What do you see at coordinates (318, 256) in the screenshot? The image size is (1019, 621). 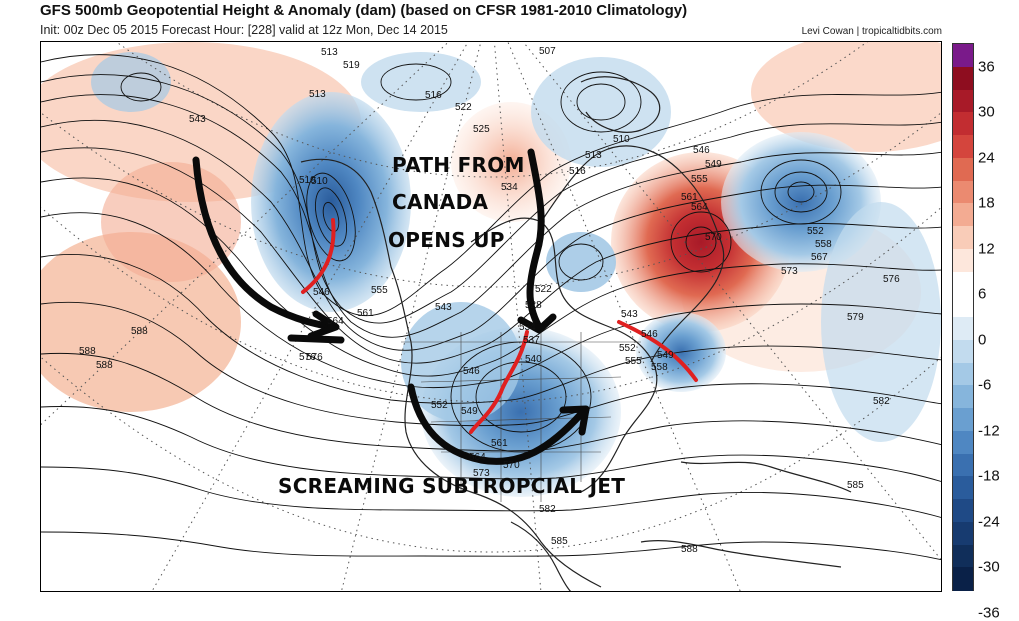 I see `trough-axis-west` at bounding box center [318, 256].